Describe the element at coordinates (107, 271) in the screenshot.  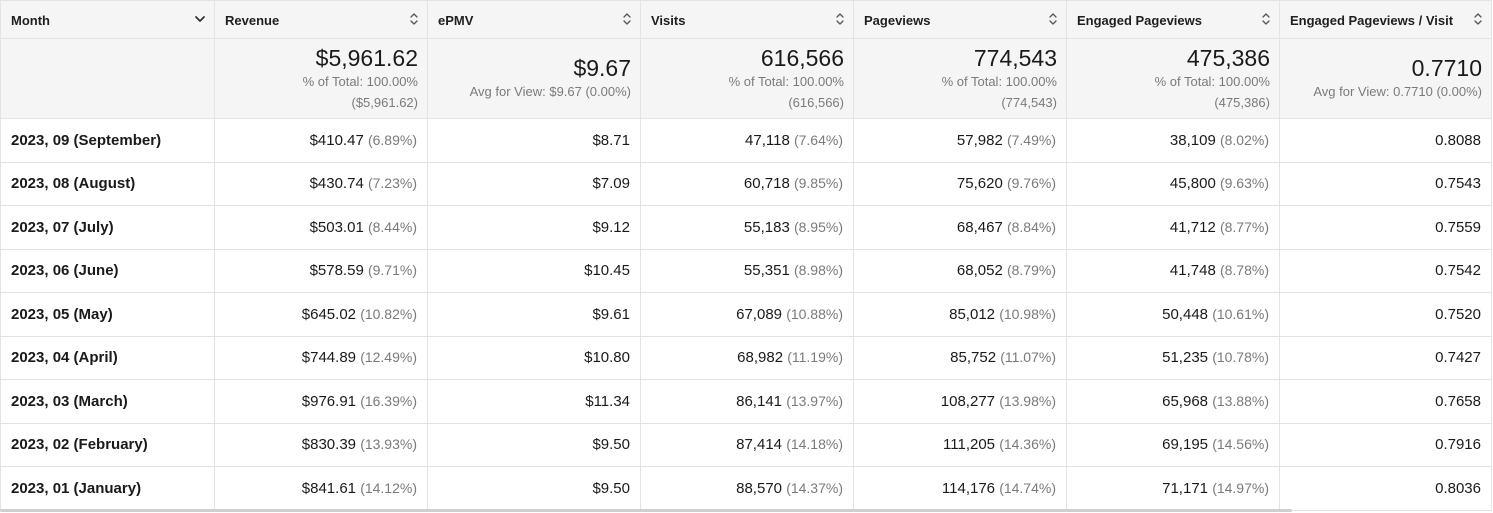
I see `month-cell: 2023, 06 (June)` at that location.